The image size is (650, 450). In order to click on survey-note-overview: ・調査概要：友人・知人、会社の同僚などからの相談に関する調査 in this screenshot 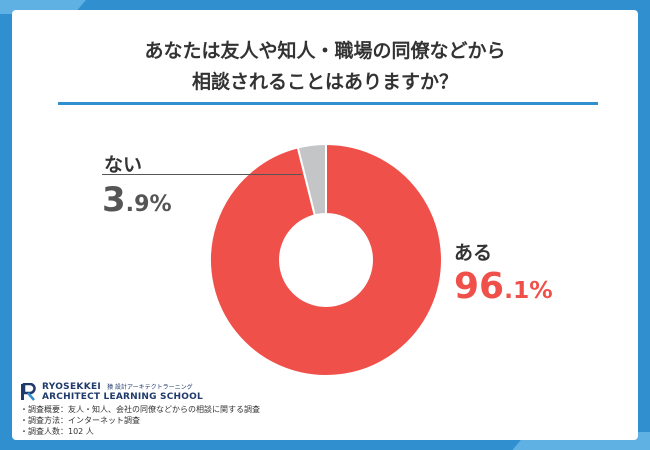, I will do `click(140, 409)`.